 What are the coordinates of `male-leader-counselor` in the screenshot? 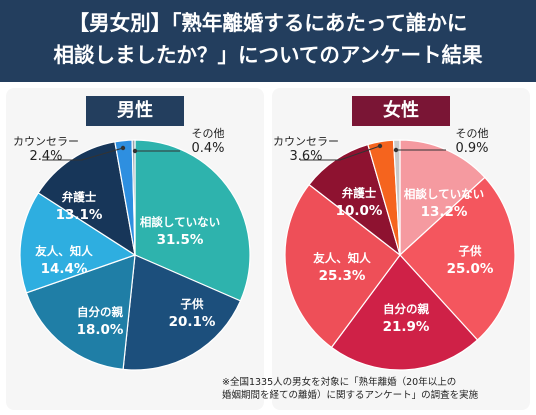 It's located at (83, 154).